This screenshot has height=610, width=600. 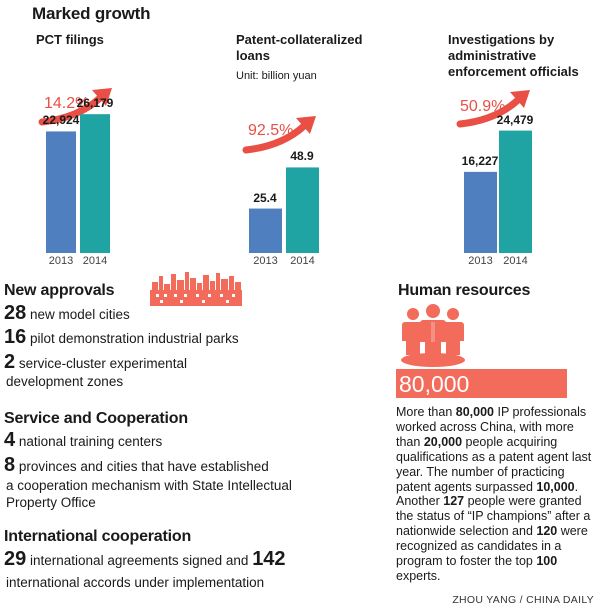 I want to click on paragraph-text: More than, so click(x=426, y=412).